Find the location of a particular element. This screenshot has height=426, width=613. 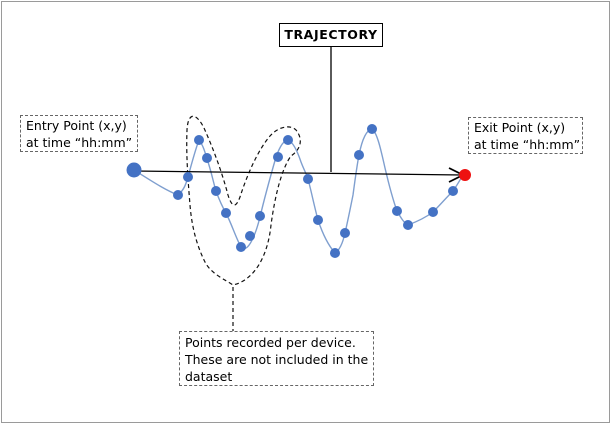

exit-label-line2: at time “hh:mm” is located at coordinates (527, 144).